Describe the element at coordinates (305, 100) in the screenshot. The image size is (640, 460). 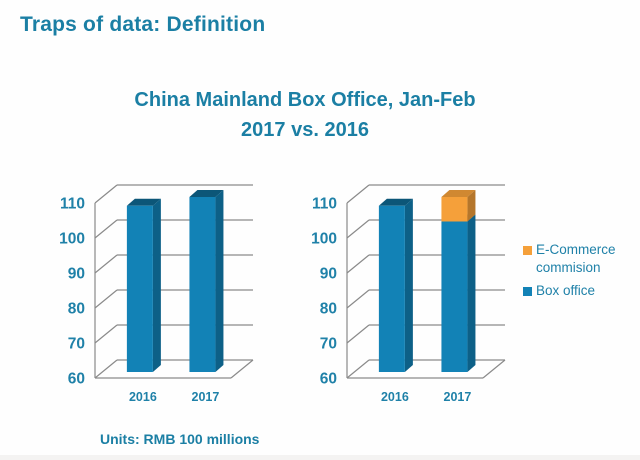
I see `chart-title-line1: China Mainland Box Office, Jan-Feb` at that location.